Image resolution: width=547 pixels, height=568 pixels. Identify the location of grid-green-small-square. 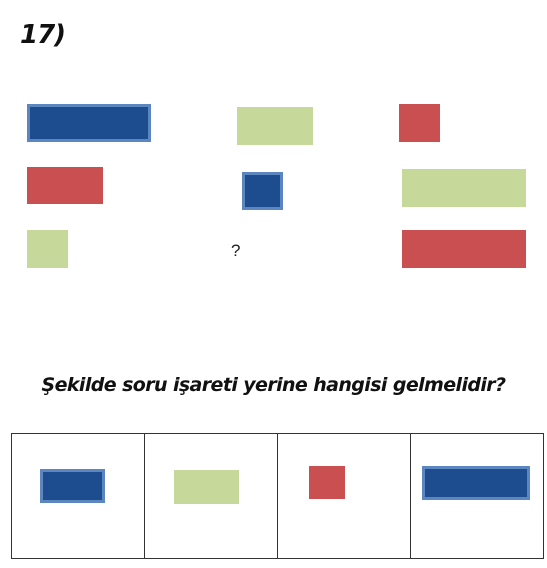
(47, 249).